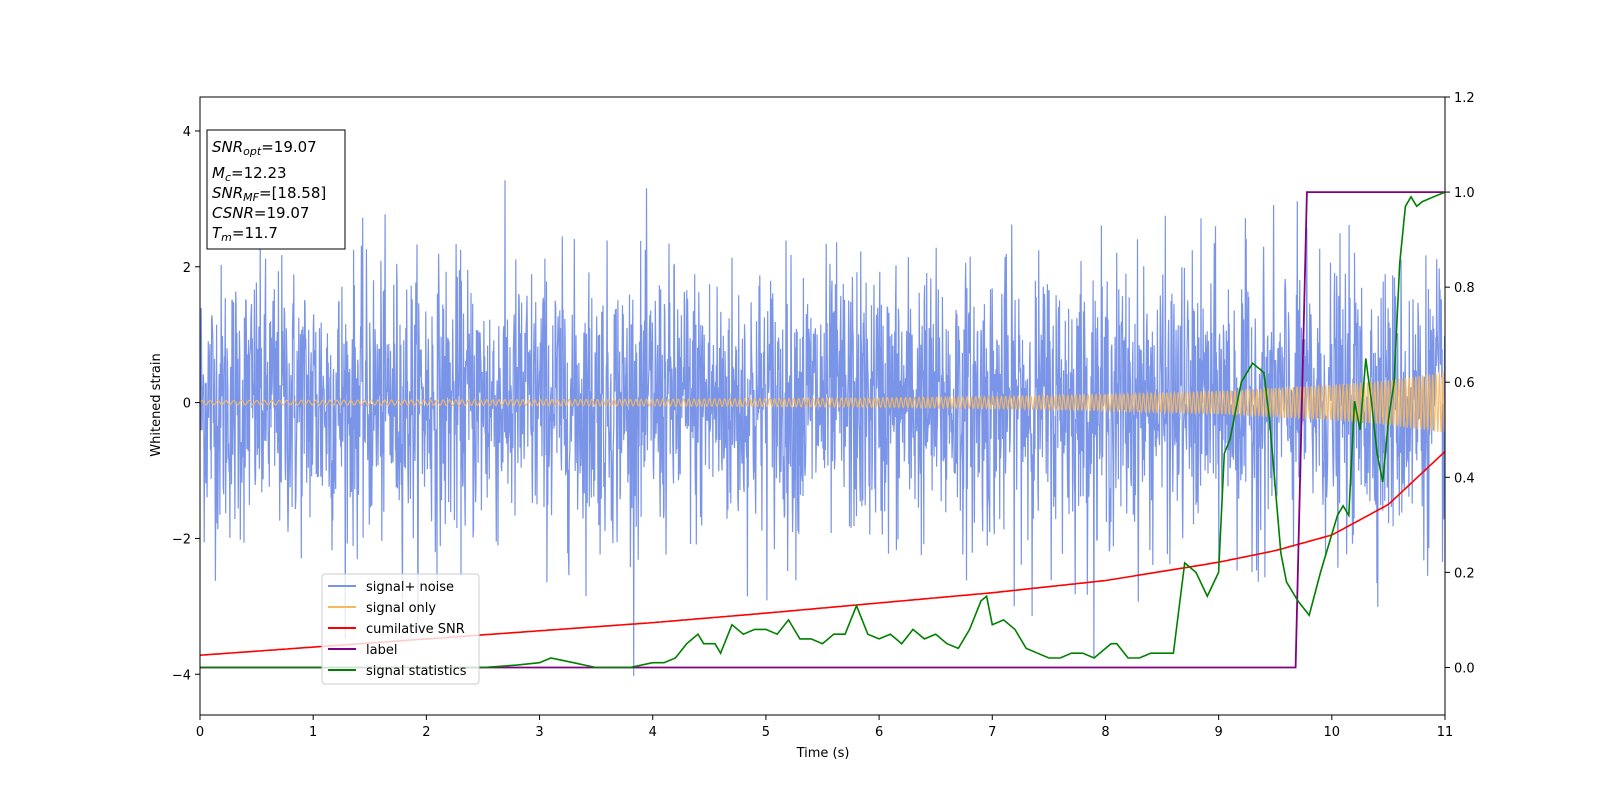 This screenshot has width=1600, height=800. What do you see at coordinates (766, 732) in the screenshot?
I see `x-tick-label: 5` at bounding box center [766, 732].